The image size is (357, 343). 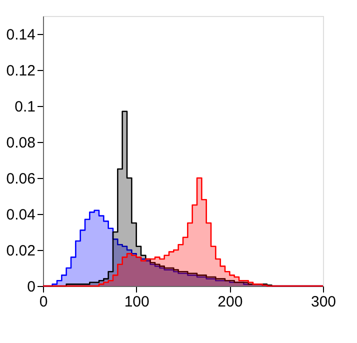 What do you see at coordinates (230, 302) in the screenshot?
I see `x-tick-label: 200` at bounding box center [230, 302].